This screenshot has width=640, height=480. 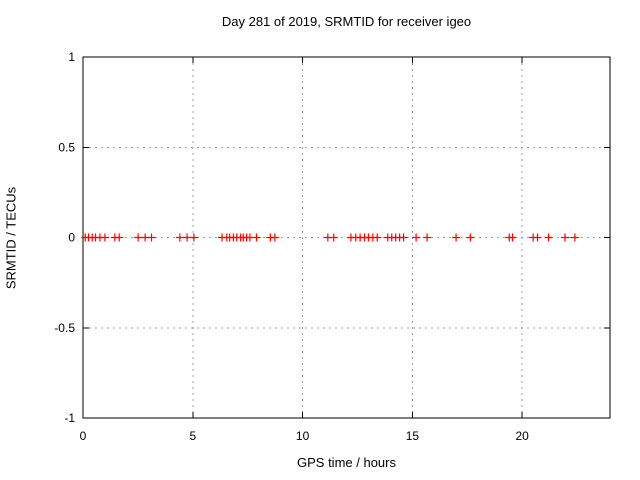 What do you see at coordinates (192, 436) in the screenshot?
I see `x-tick-label: 5` at bounding box center [192, 436].